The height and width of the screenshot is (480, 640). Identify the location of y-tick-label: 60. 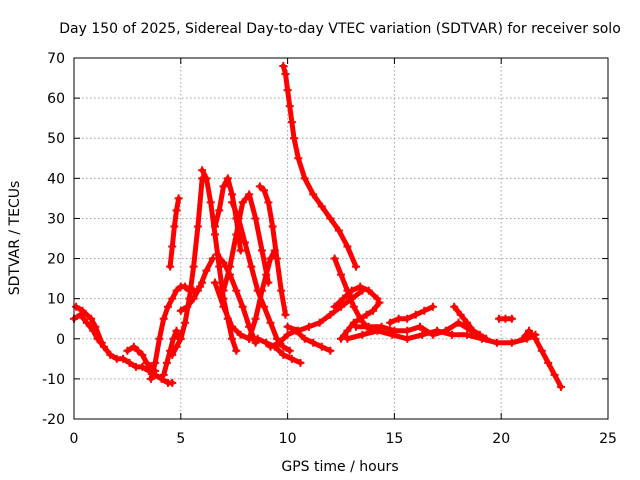
(56, 99).